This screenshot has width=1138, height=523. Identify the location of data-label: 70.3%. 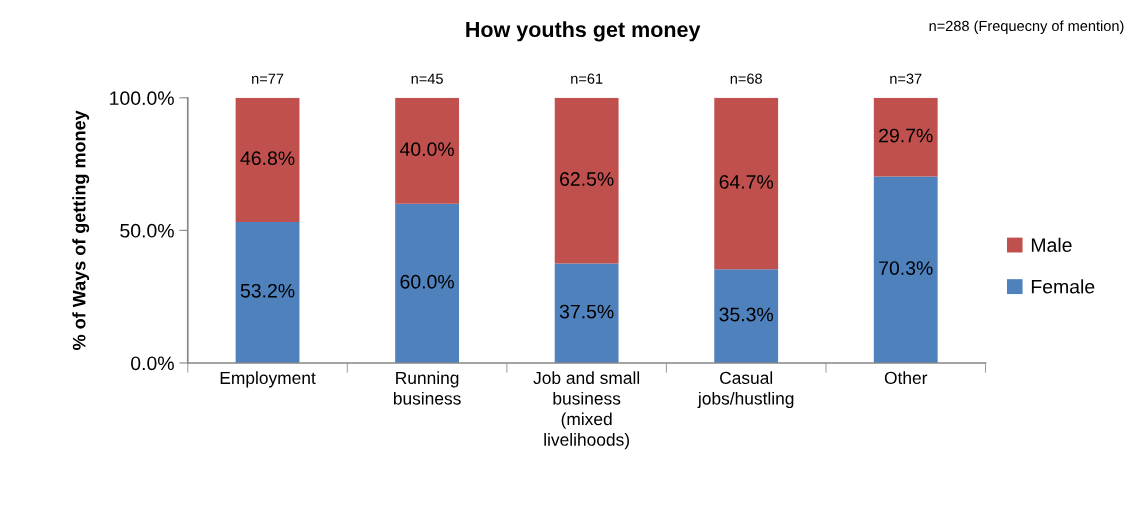
(906, 268).